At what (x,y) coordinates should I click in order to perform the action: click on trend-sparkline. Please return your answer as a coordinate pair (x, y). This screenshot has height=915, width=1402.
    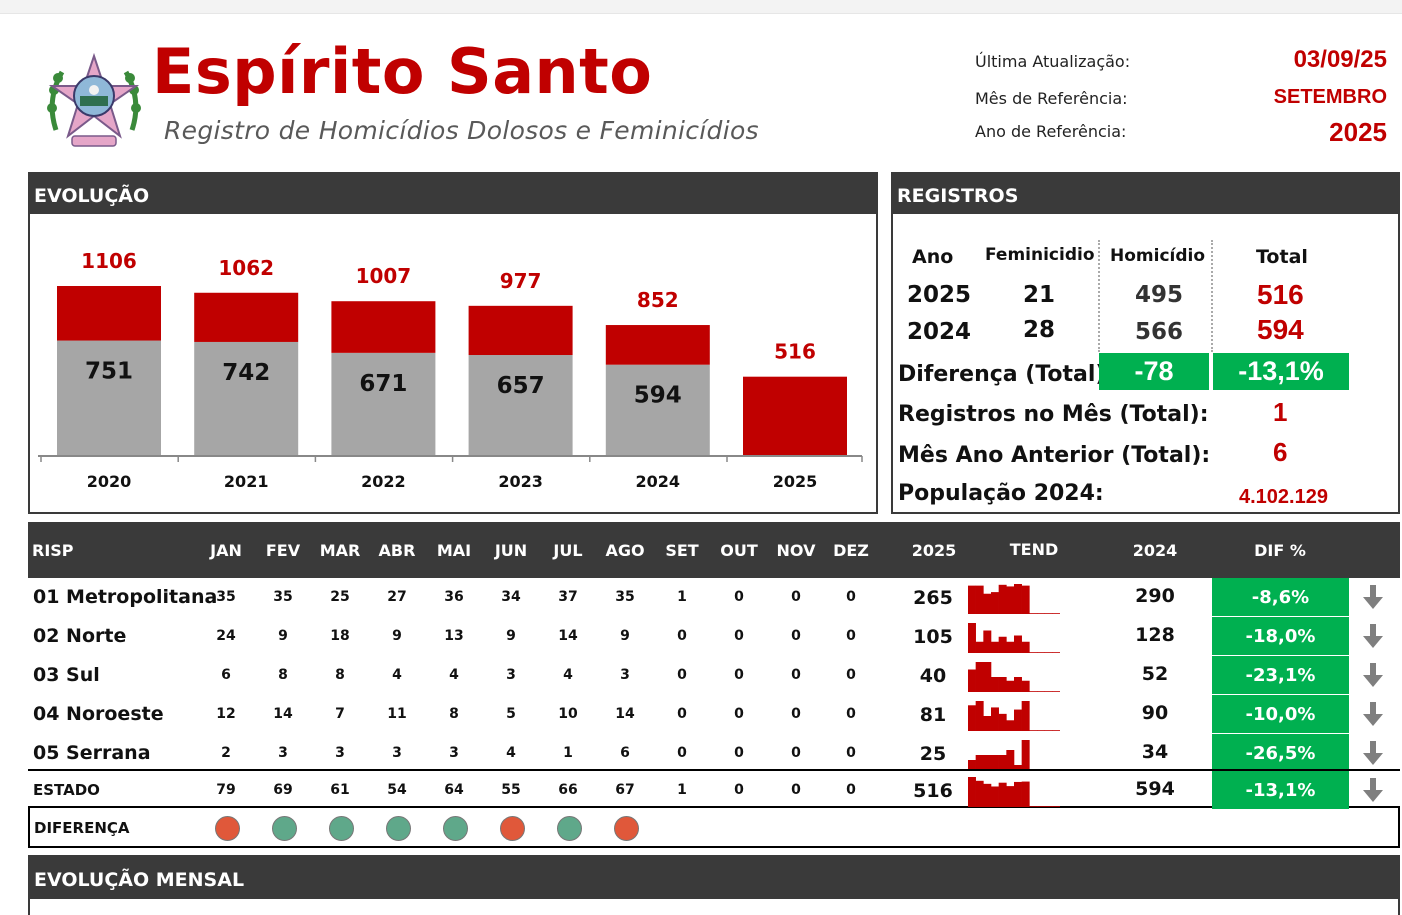
    Looking at the image, I should click on (1014, 716).